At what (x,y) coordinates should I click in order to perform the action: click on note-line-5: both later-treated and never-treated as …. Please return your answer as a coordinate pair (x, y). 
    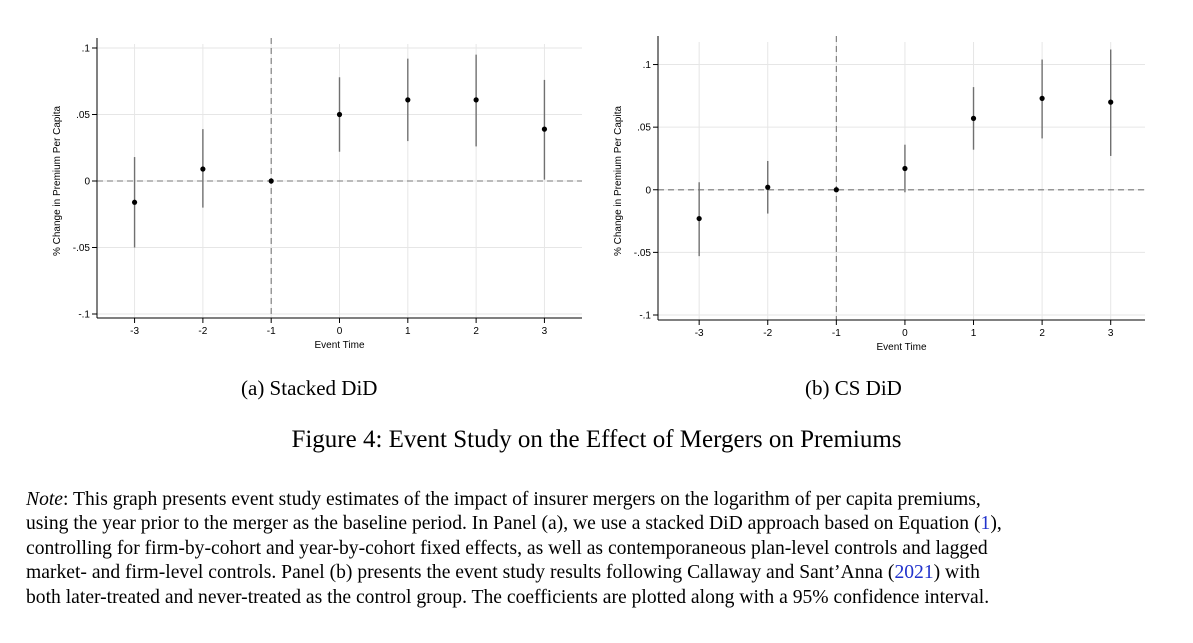
    Looking at the image, I should click on (508, 597).